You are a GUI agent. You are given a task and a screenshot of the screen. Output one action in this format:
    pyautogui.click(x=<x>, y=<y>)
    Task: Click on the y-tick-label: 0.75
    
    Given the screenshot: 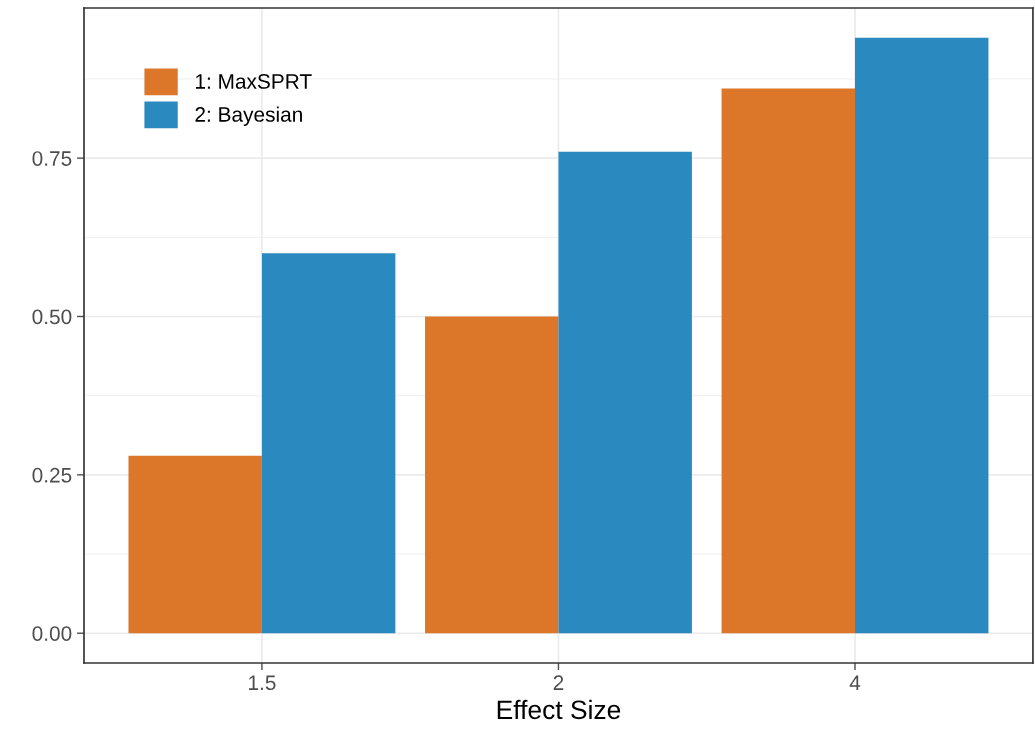 What is the action you would take?
    pyautogui.click(x=52, y=158)
    